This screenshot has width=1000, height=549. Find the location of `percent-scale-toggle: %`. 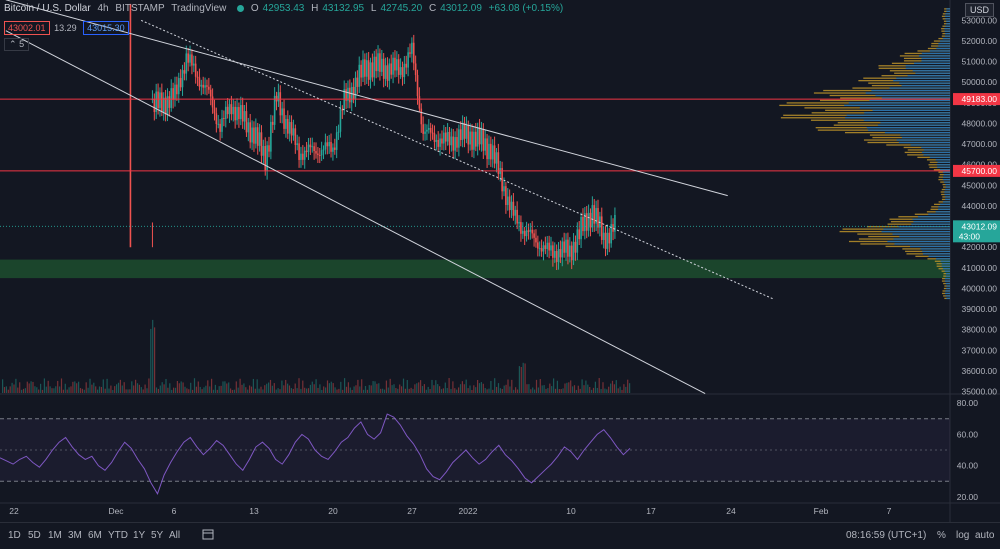

percent-scale-toggle: % is located at coordinates (941, 535).